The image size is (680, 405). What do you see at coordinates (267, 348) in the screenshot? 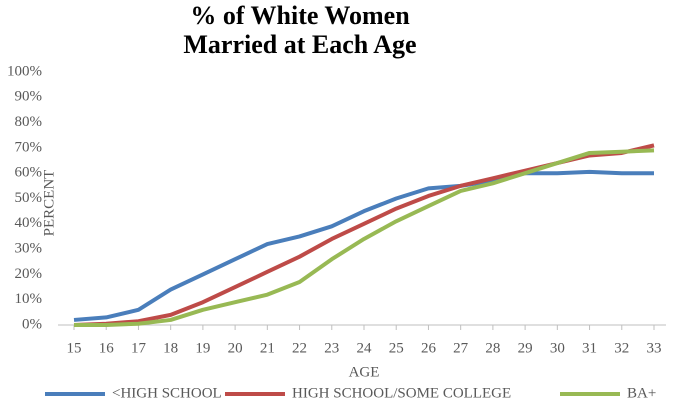
I see `x-tick-label: 21` at bounding box center [267, 348].